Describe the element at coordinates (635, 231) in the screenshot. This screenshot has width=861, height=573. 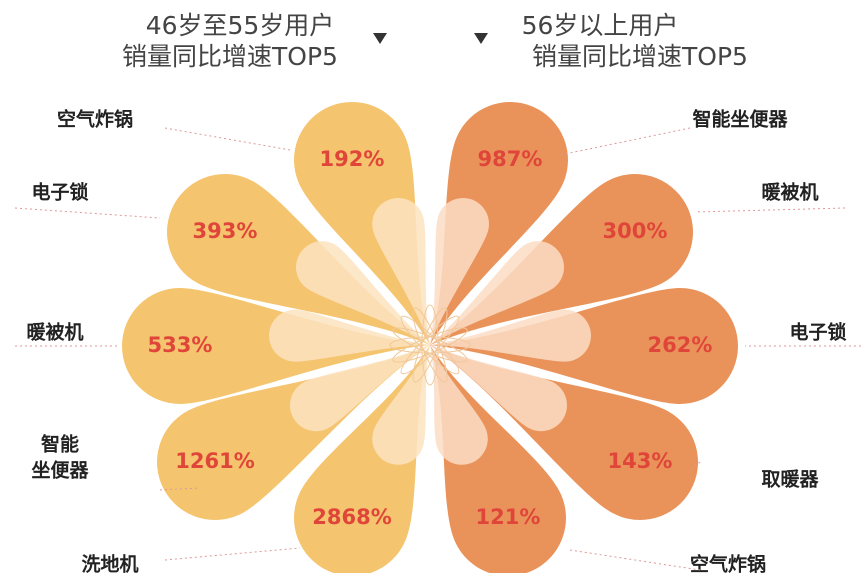
I see `value-label: 300%` at that location.